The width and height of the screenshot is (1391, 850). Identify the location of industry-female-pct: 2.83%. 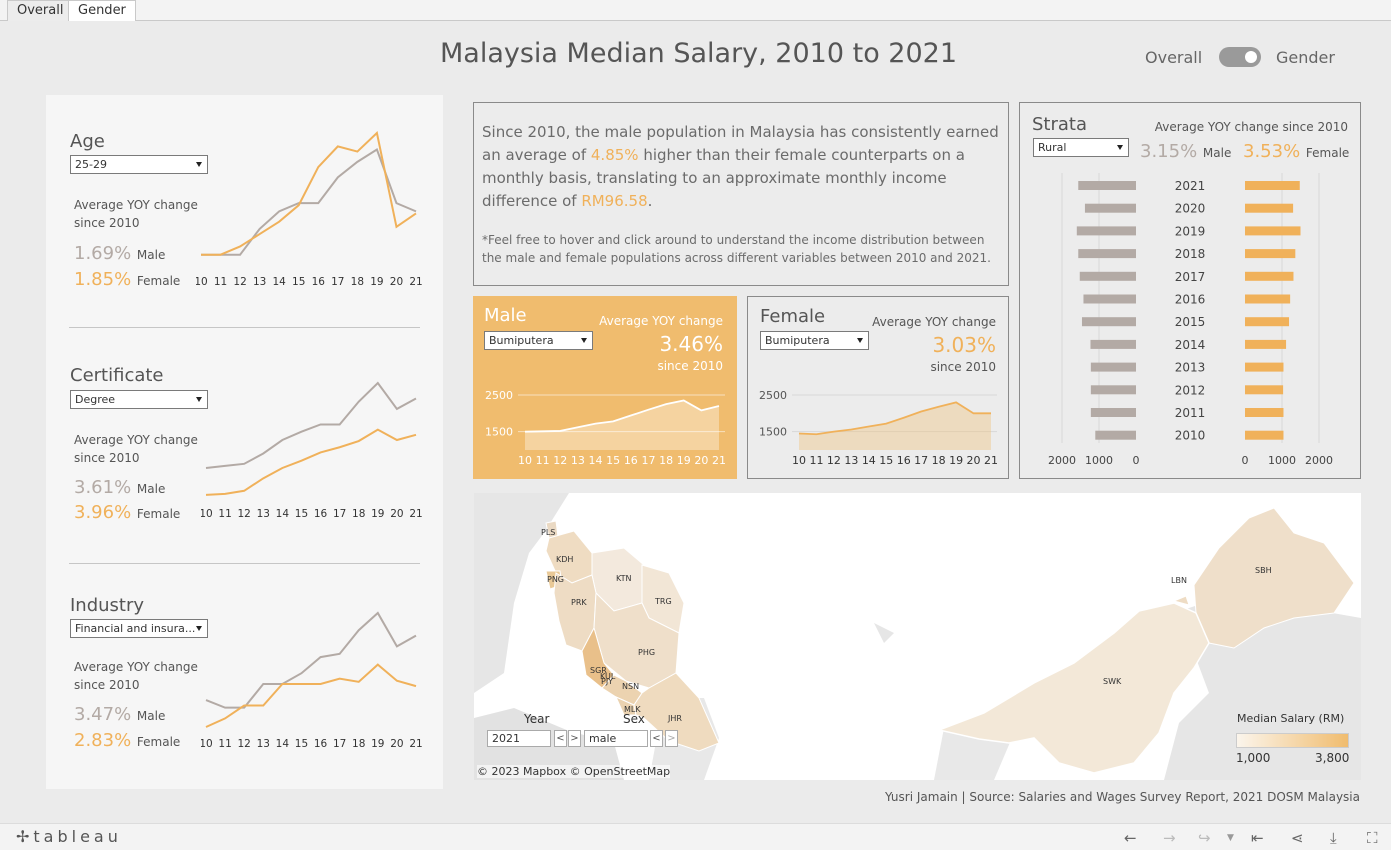
(103, 740).